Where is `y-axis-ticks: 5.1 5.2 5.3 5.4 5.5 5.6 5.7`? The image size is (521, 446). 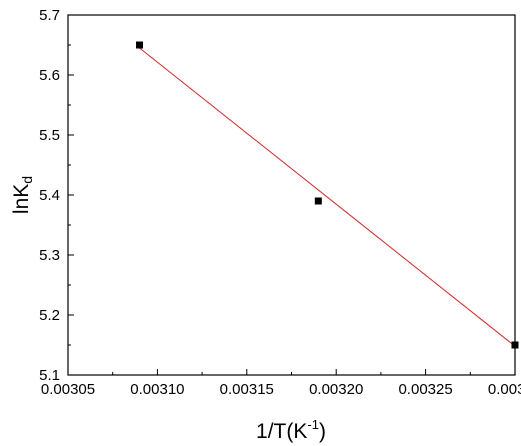
y-axis-ticks: 5.1 5.2 5.3 5.4 5.5 5.6 5.7 is located at coordinates (56, 195).